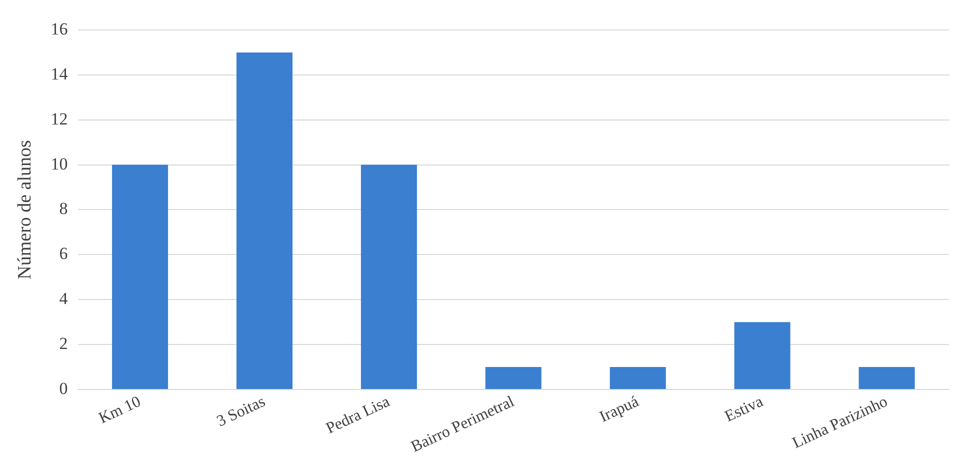 Image resolution: width=979 pixels, height=470 pixels. I want to click on x-tick-label: Irapuá, so click(619, 409).